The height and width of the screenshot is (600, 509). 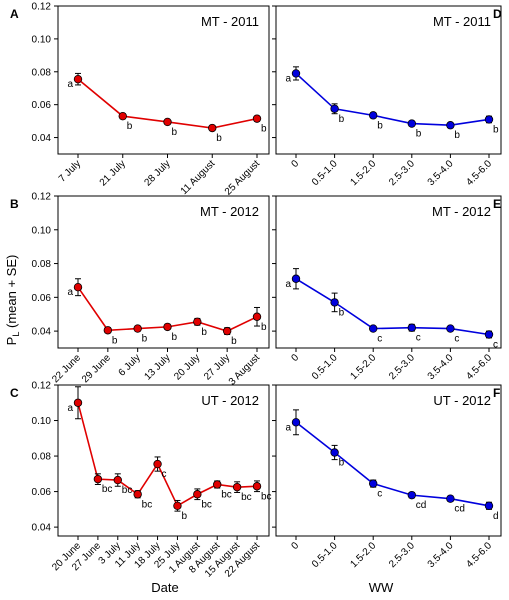 What do you see at coordinates (42, 386) in the screenshot?
I see `panel-c-ytick-label: 0.12` at bounding box center [42, 386].